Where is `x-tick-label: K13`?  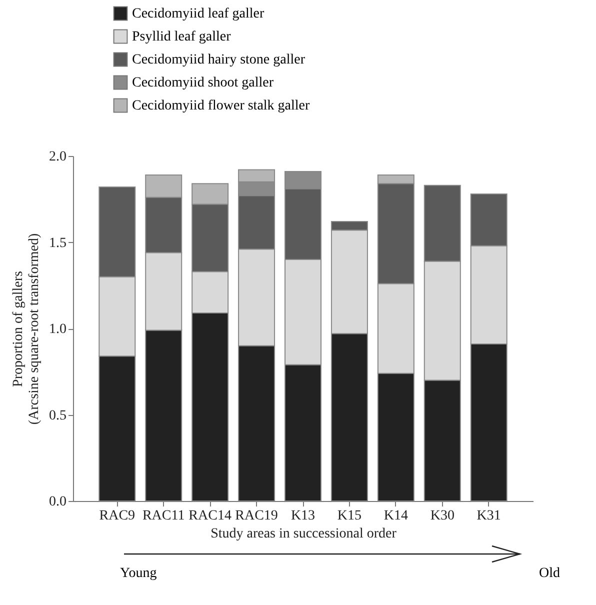
x-tick-label: K13 is located at coordinates (303, 516).